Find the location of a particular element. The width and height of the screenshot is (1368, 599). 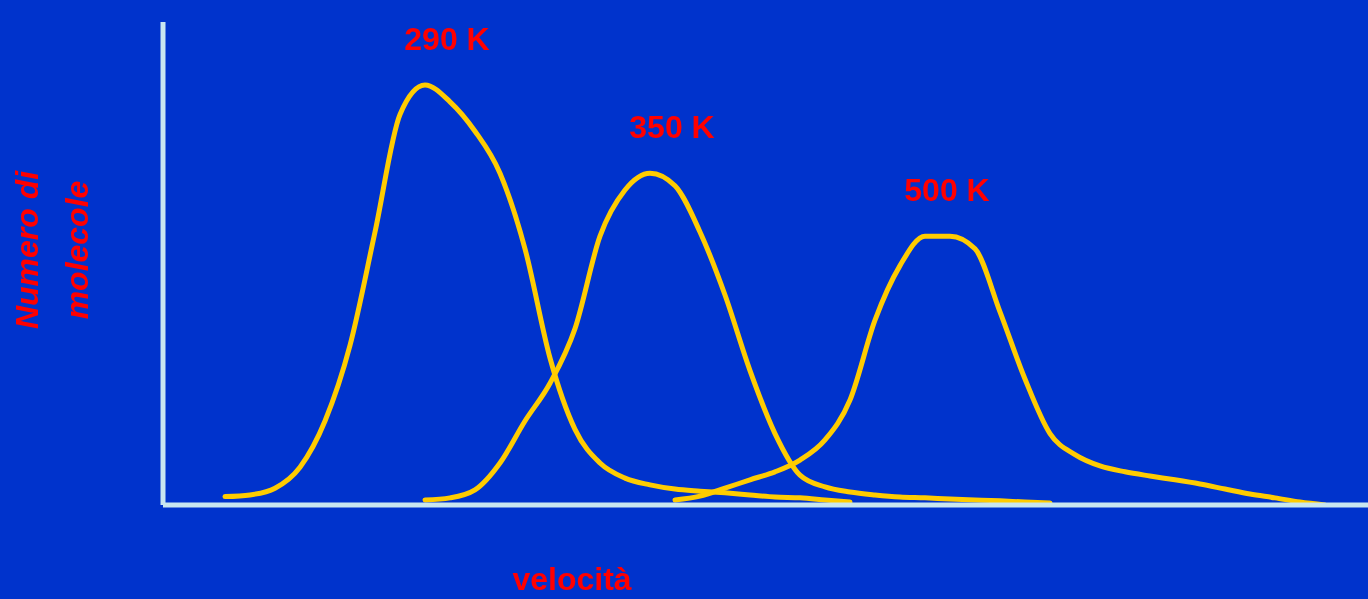

y-axis-title: Numero di molecole is located at coordinates (52, 250).